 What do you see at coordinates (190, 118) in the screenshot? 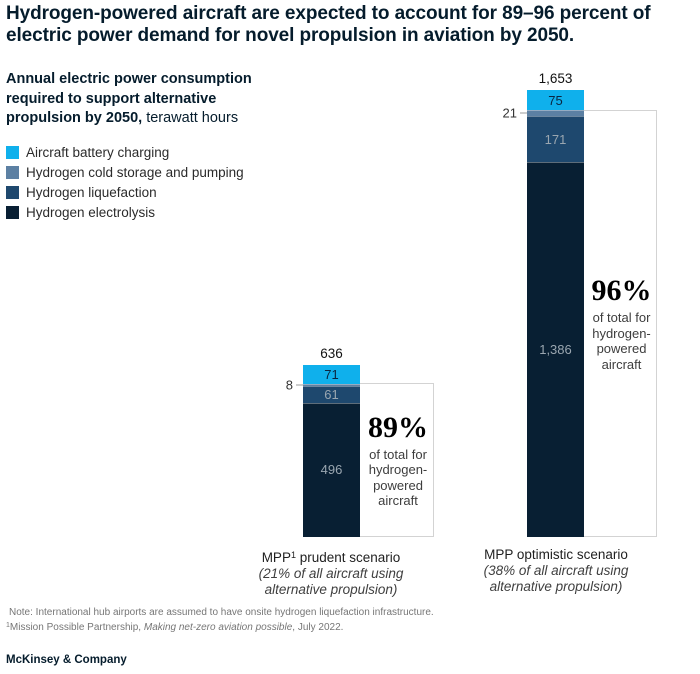
I see `chart-subtitle-unit: terawatt hours` at bounding box center [190, 118].